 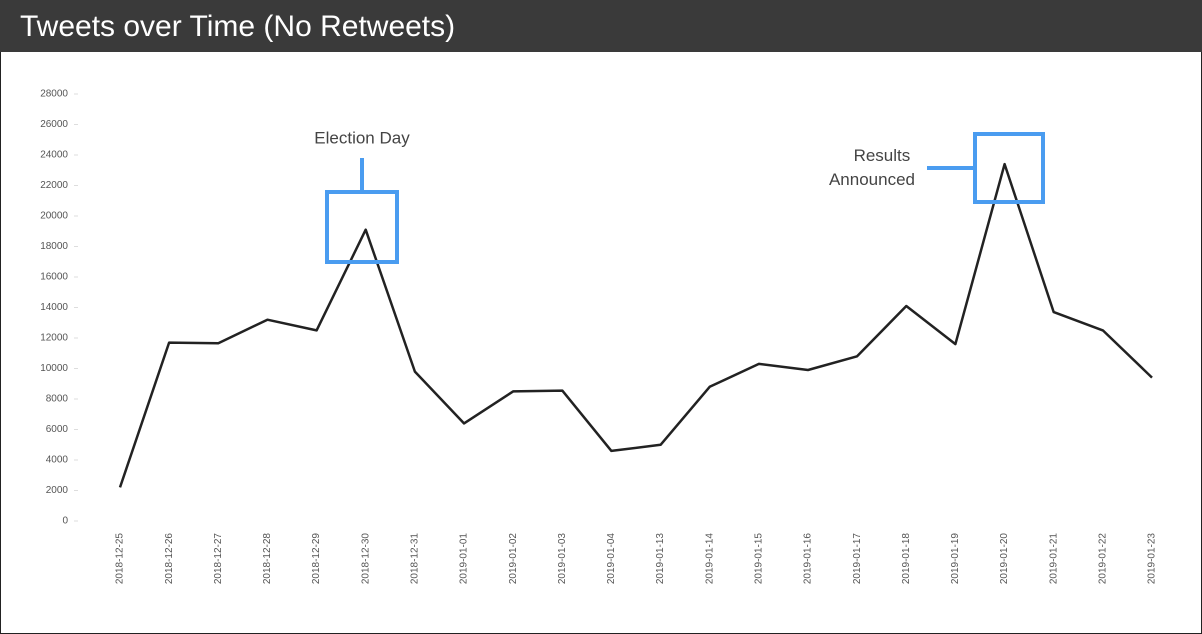 I want to click on x-tick-label: 2018-12-29, so click(x=316, y=559).